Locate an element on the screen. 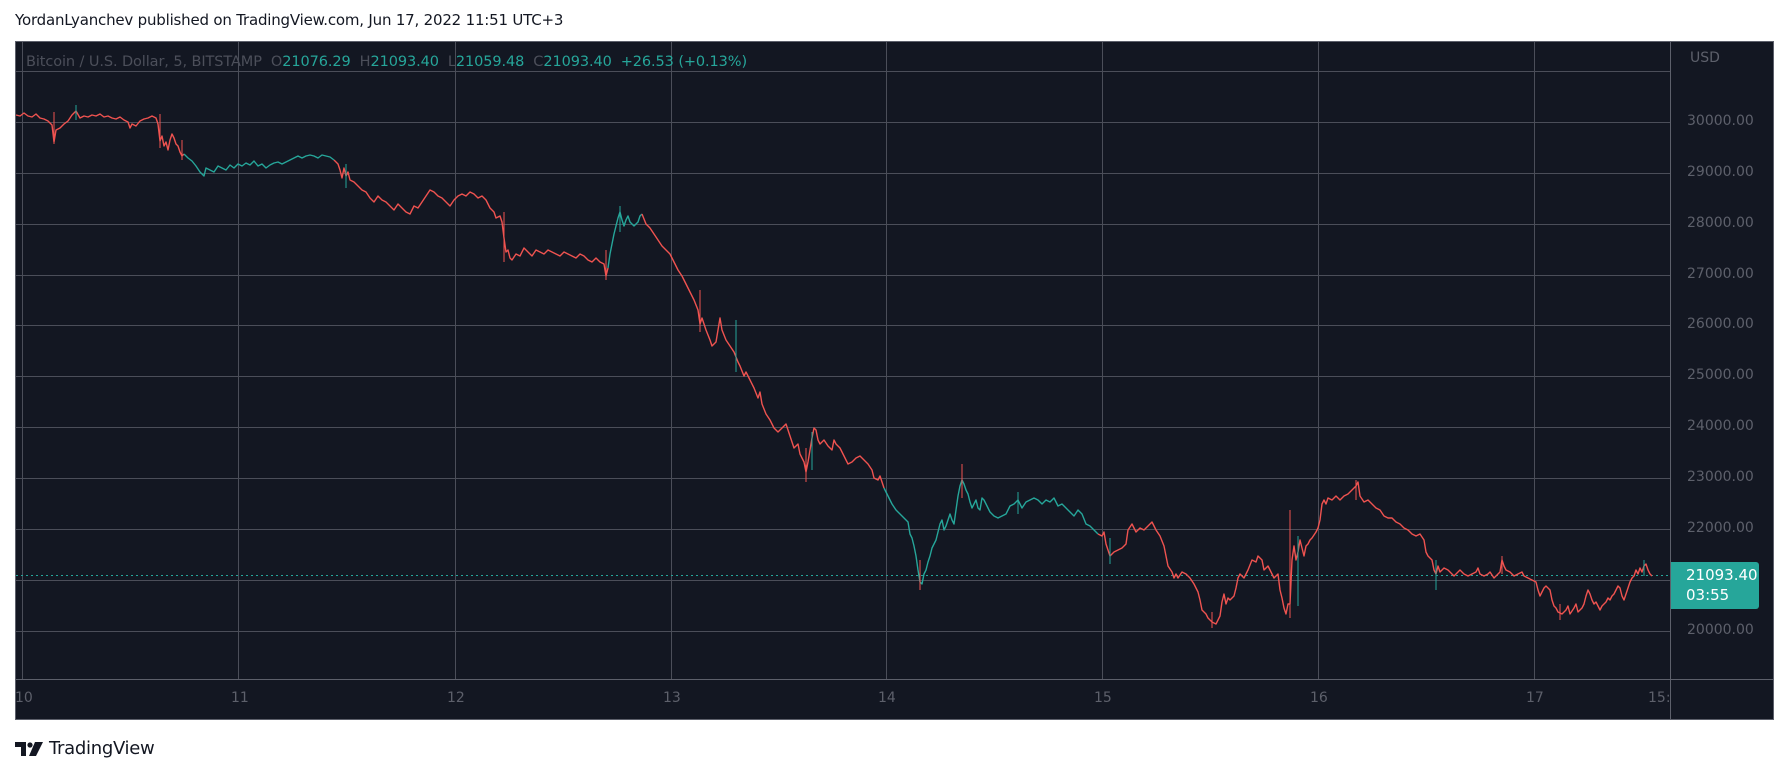  price-tick: 22000.00 is located at coordinates (1720, 528).